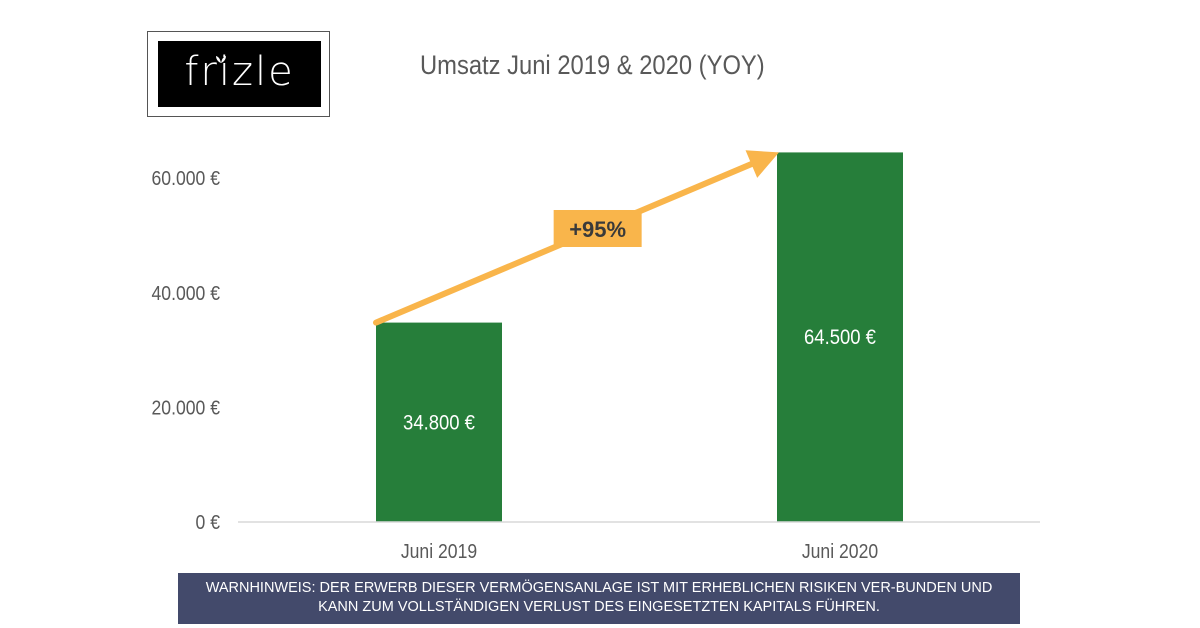  What do you see at coordinates (186, 407) in the screenshot?
I see `y-tick-label: 20.000 €` at bounding box center [186, 407].